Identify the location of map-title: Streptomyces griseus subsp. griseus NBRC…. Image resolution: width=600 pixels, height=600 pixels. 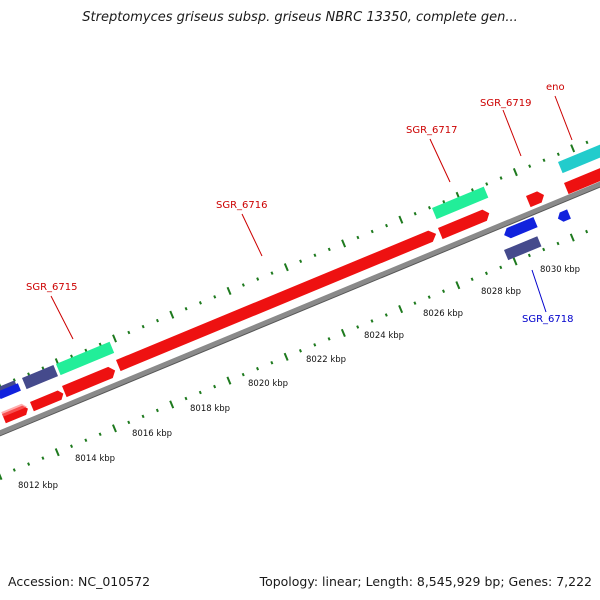
(300, 17).